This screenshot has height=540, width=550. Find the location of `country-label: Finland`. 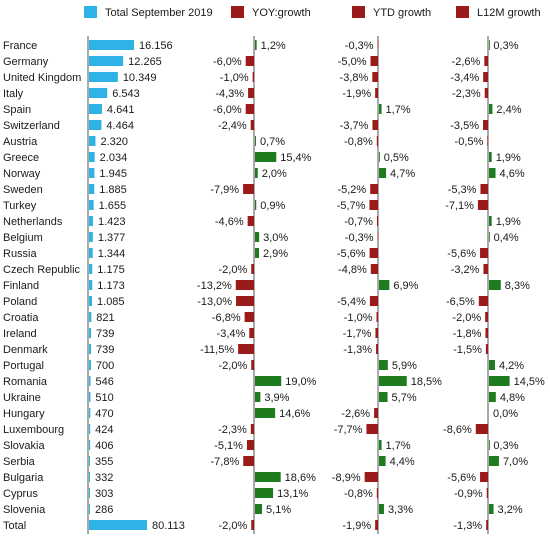

country-label: Finland is located at coordinates (21, 286).